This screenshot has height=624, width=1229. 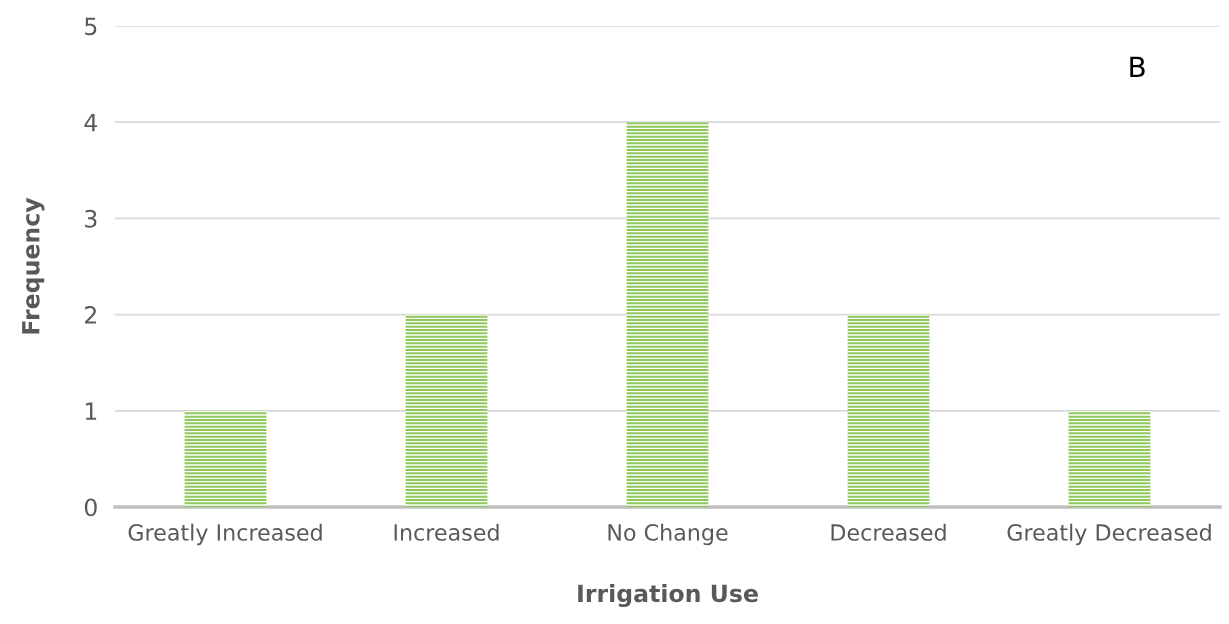 I want to click on x-tick-label: Greatly Decreased, so click(x=1109, y=534).